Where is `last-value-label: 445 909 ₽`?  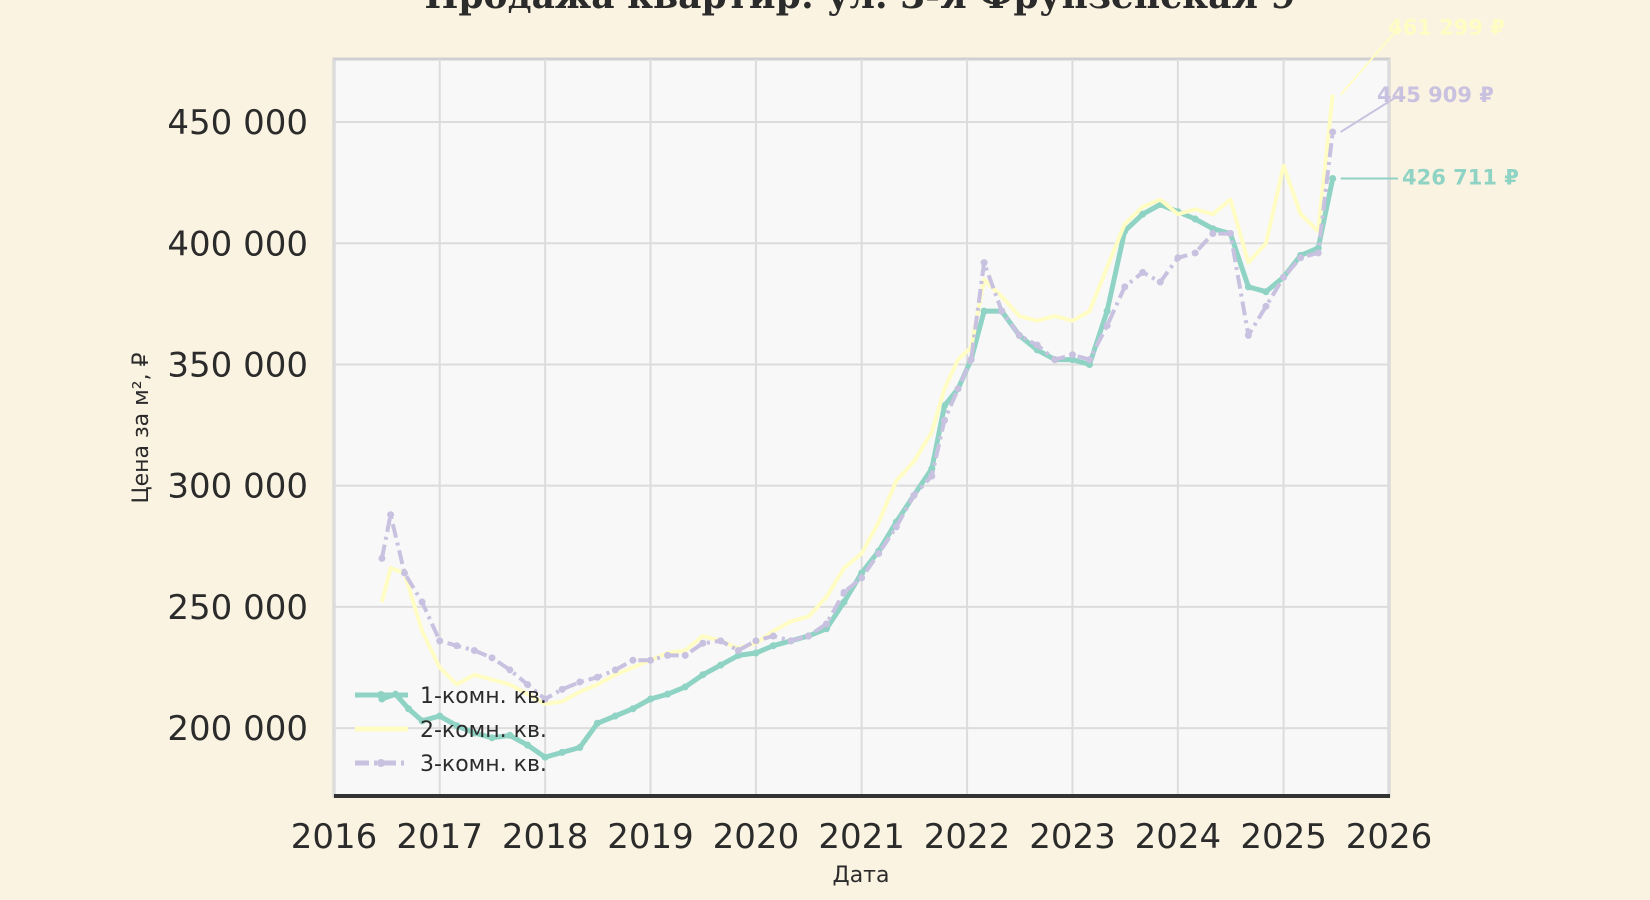 last-value-label: 445 909 ₽ is located at coordinates (1435, 95).